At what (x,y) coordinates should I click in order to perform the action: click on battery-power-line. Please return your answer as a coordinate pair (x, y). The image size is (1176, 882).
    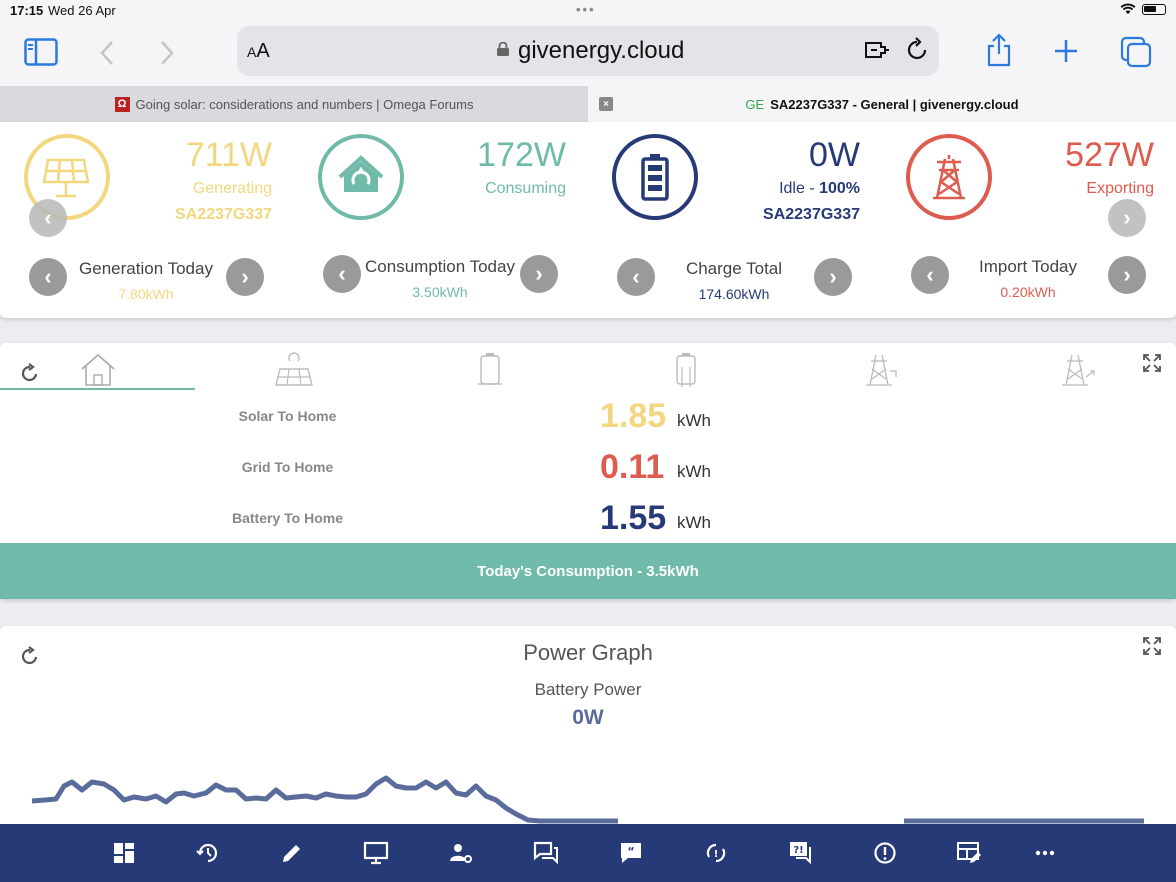
    Looking at the image, I should click on (587, 799).